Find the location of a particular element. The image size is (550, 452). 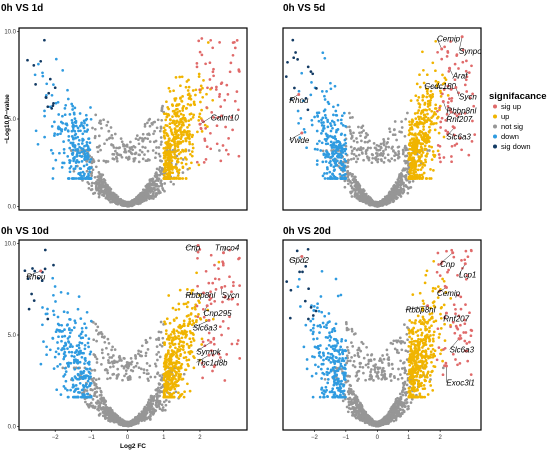

labeled-point is located at coordinates (451, 112).